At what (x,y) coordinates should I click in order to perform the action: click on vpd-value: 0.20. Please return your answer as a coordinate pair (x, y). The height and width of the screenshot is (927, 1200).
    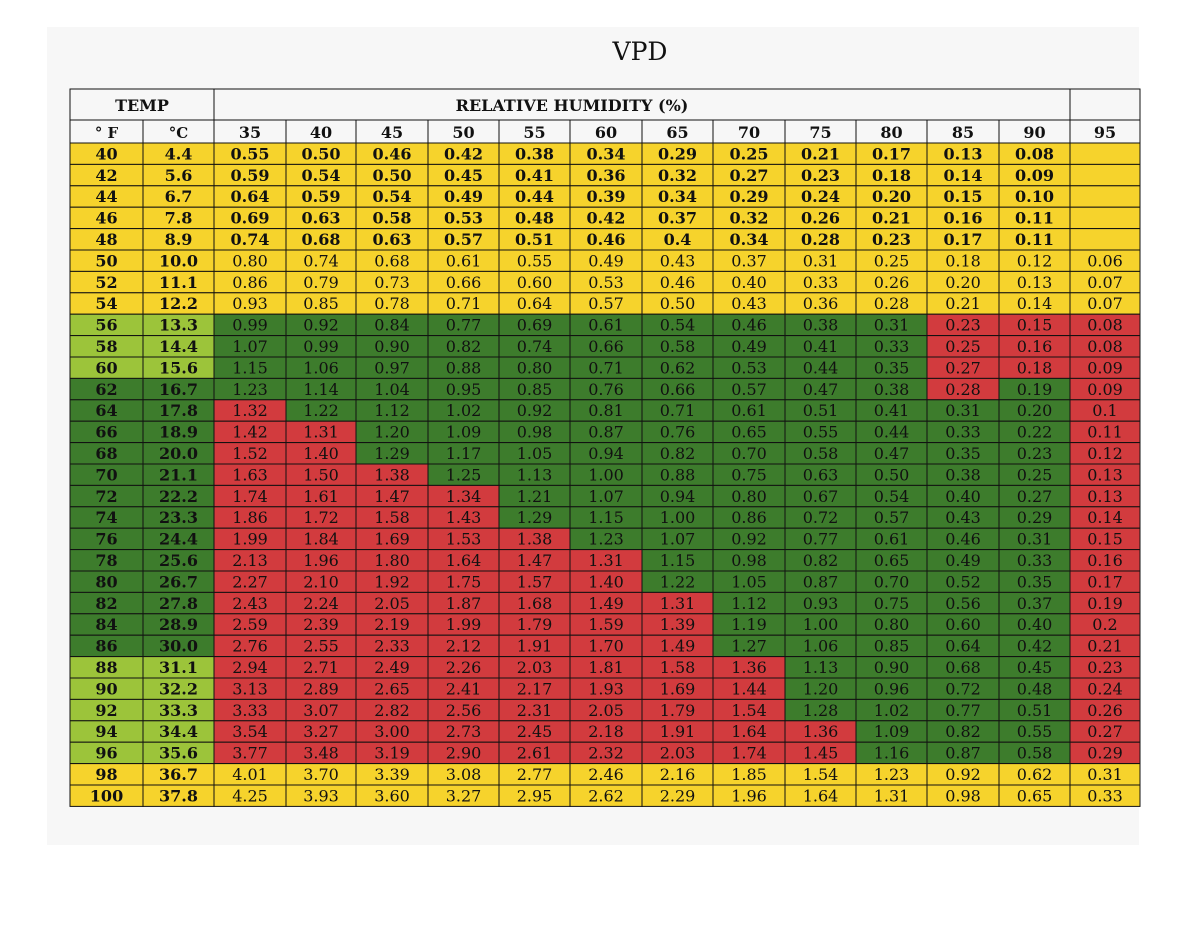
    Looking at the image, I should click on (963, 282).